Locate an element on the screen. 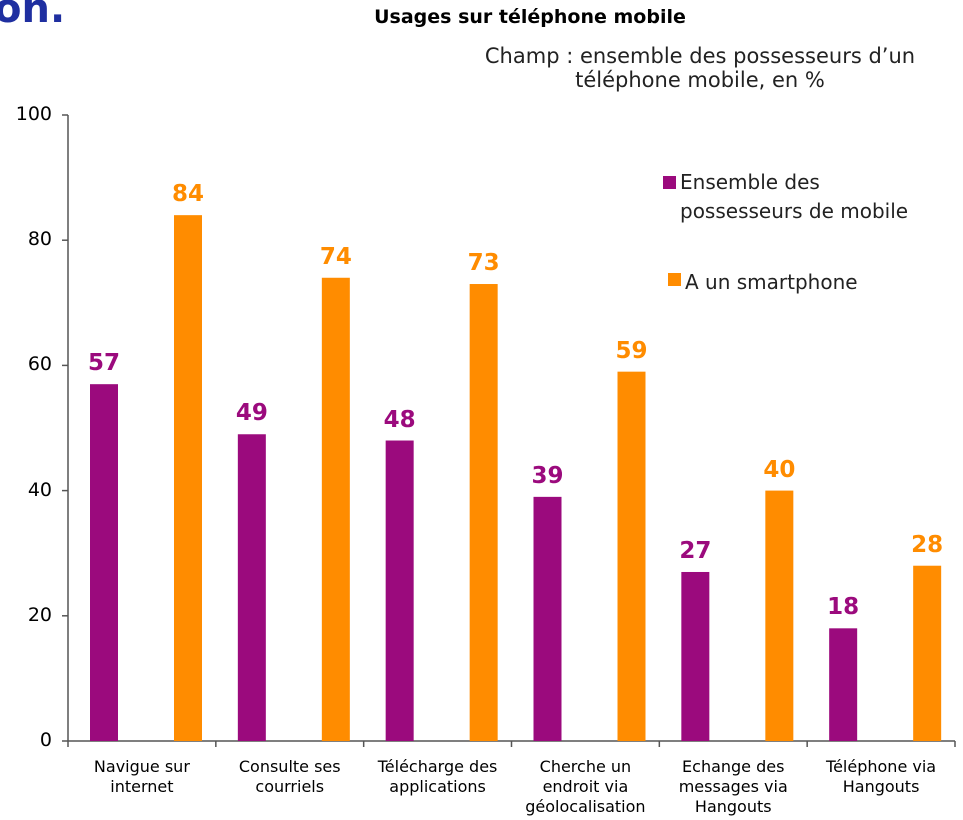 The width and height of the screenshot is (963, 820). y-tick-label: 20 is located at coordinates (39, 614).